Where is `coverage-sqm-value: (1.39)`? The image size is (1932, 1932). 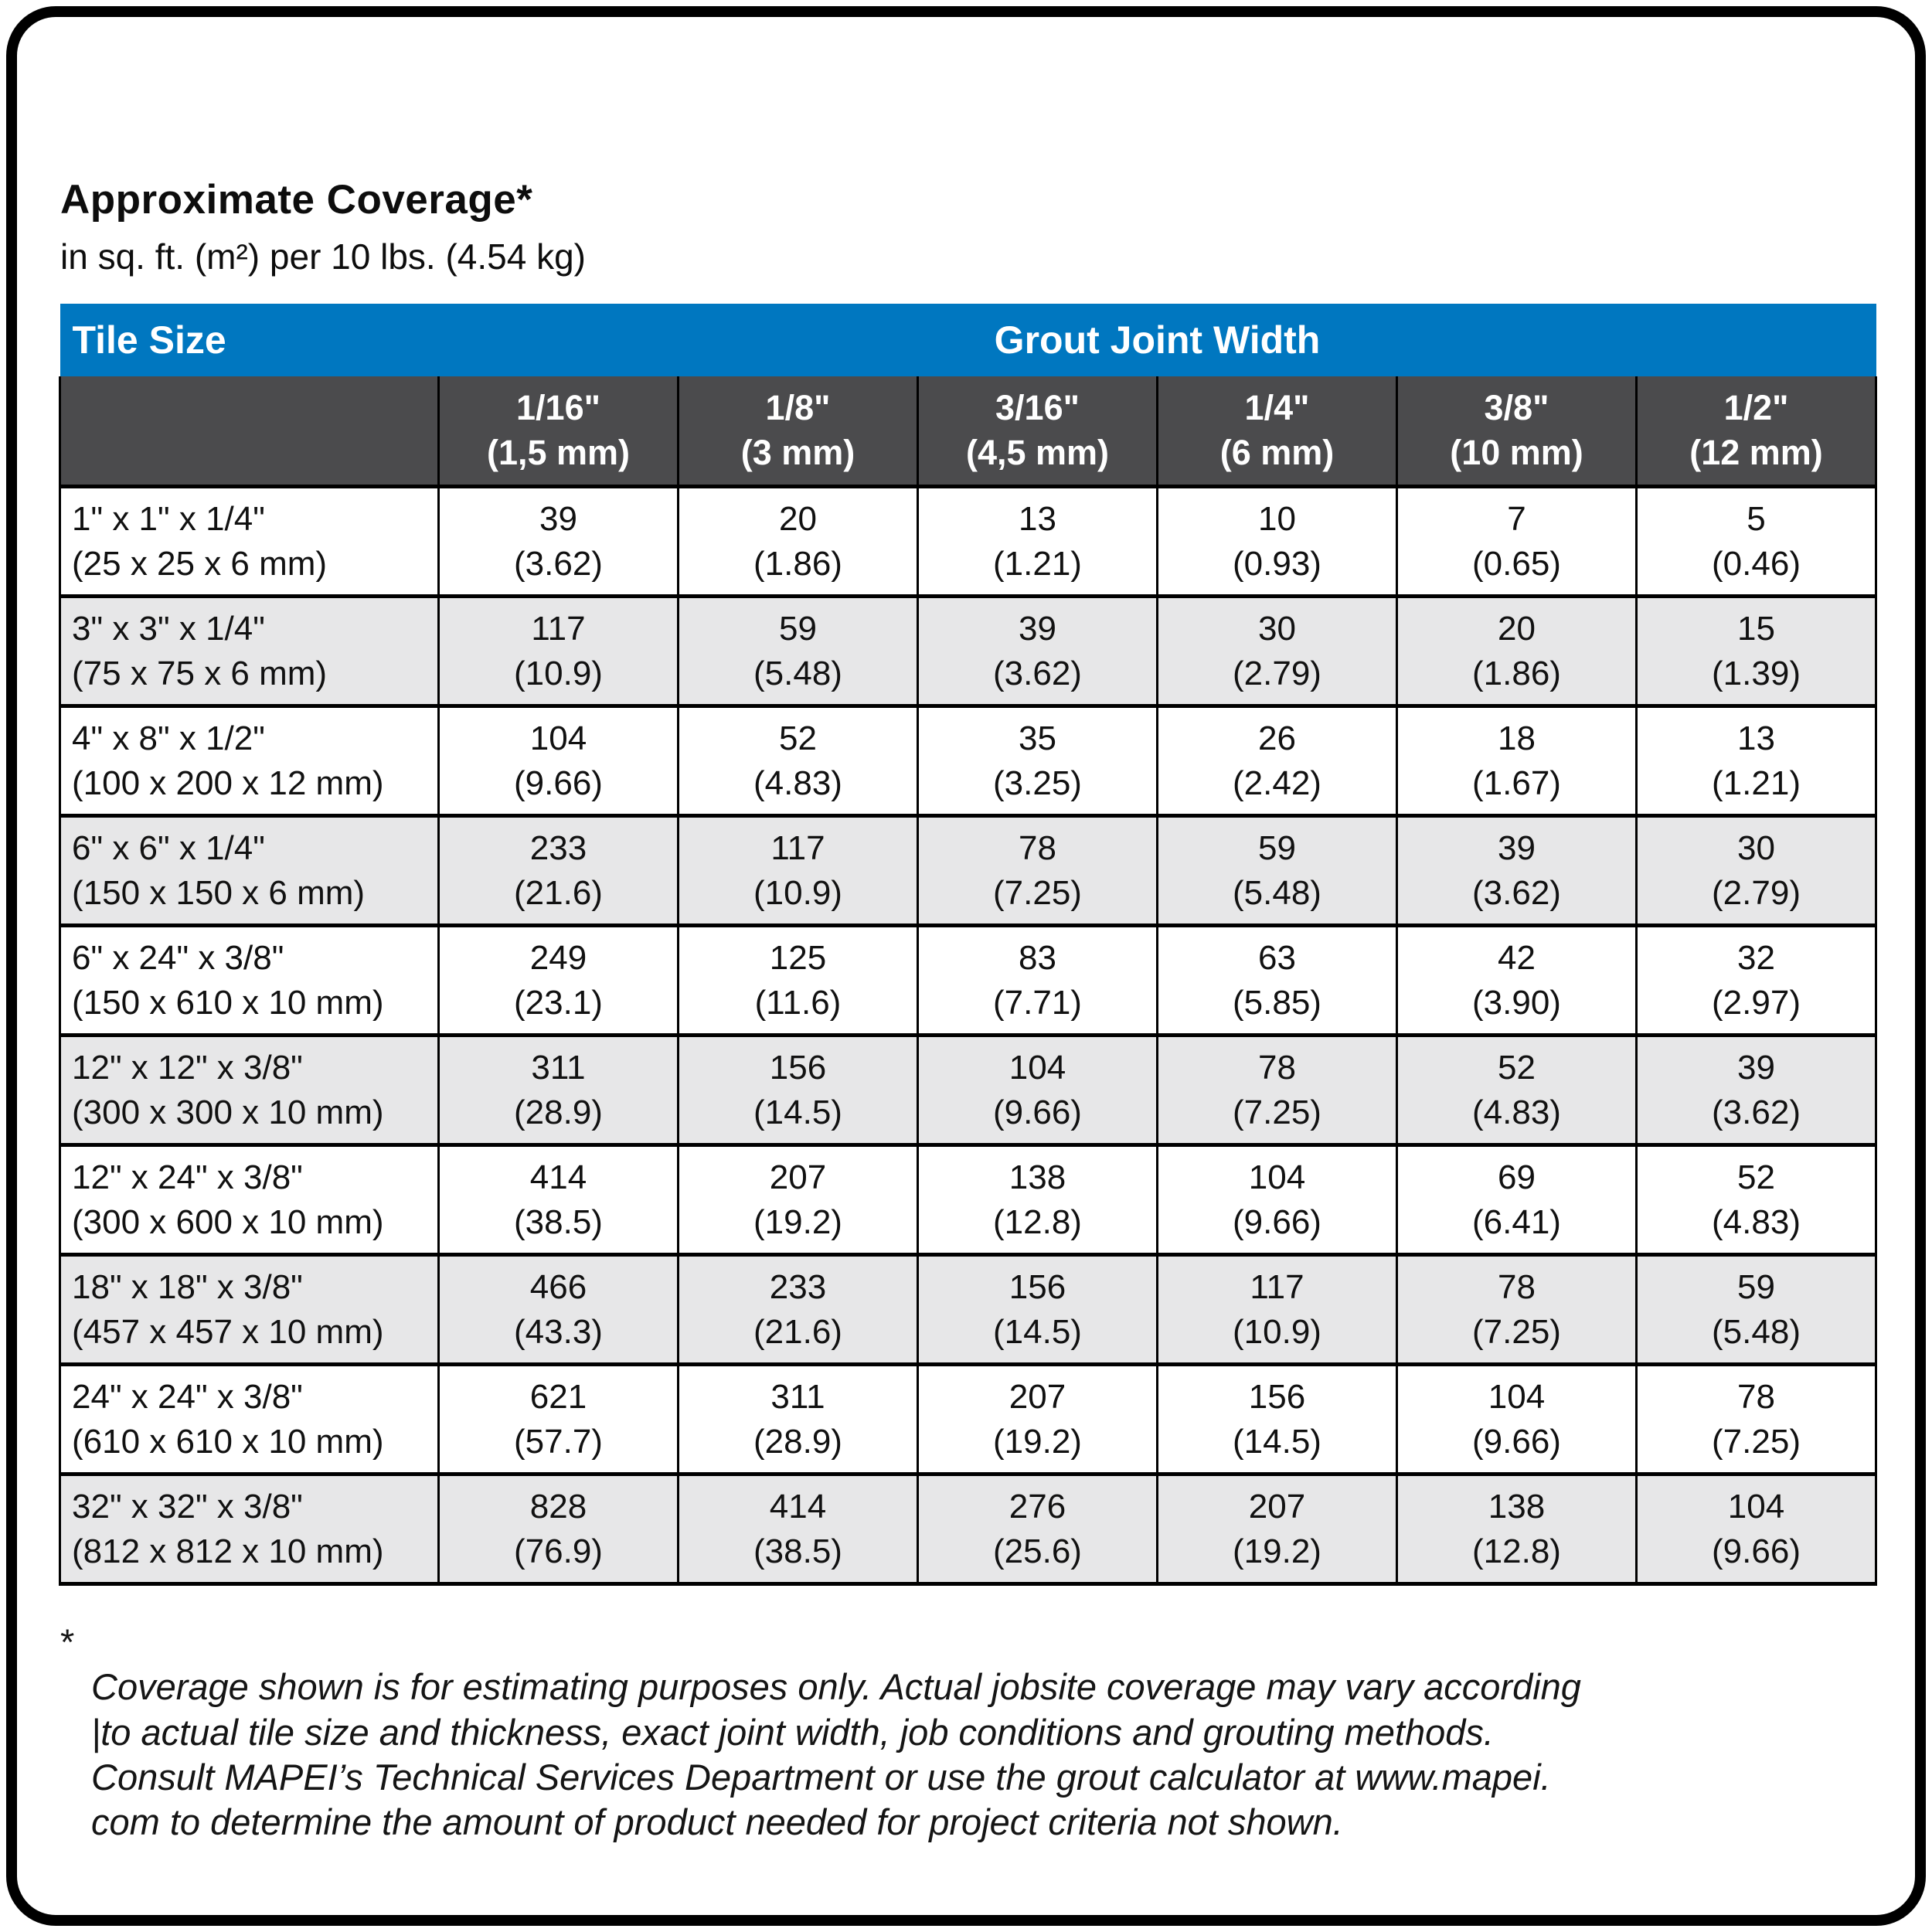 coverage-sqm-value: (1.39) is located at coordinates (1756, 673).